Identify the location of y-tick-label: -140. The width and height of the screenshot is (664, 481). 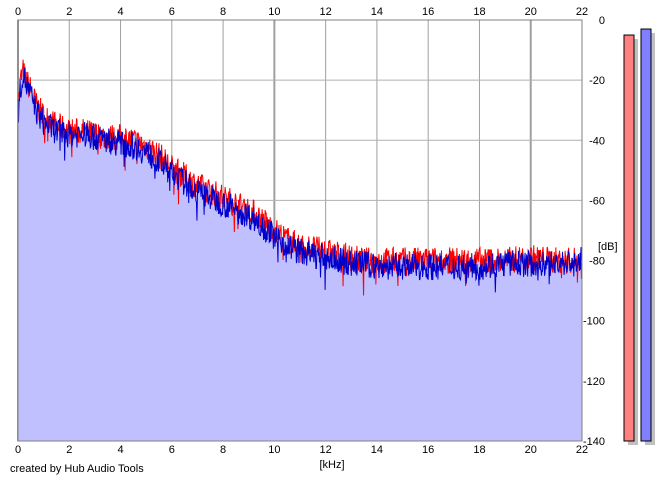
(594, 442).